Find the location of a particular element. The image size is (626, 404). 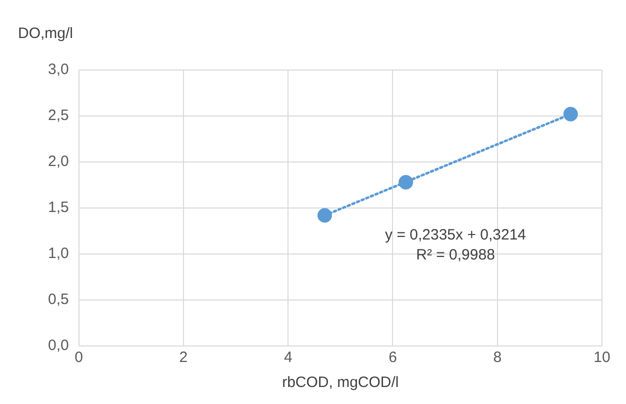

y-tick-label: 1,5 is located at coordinates (58, 207).